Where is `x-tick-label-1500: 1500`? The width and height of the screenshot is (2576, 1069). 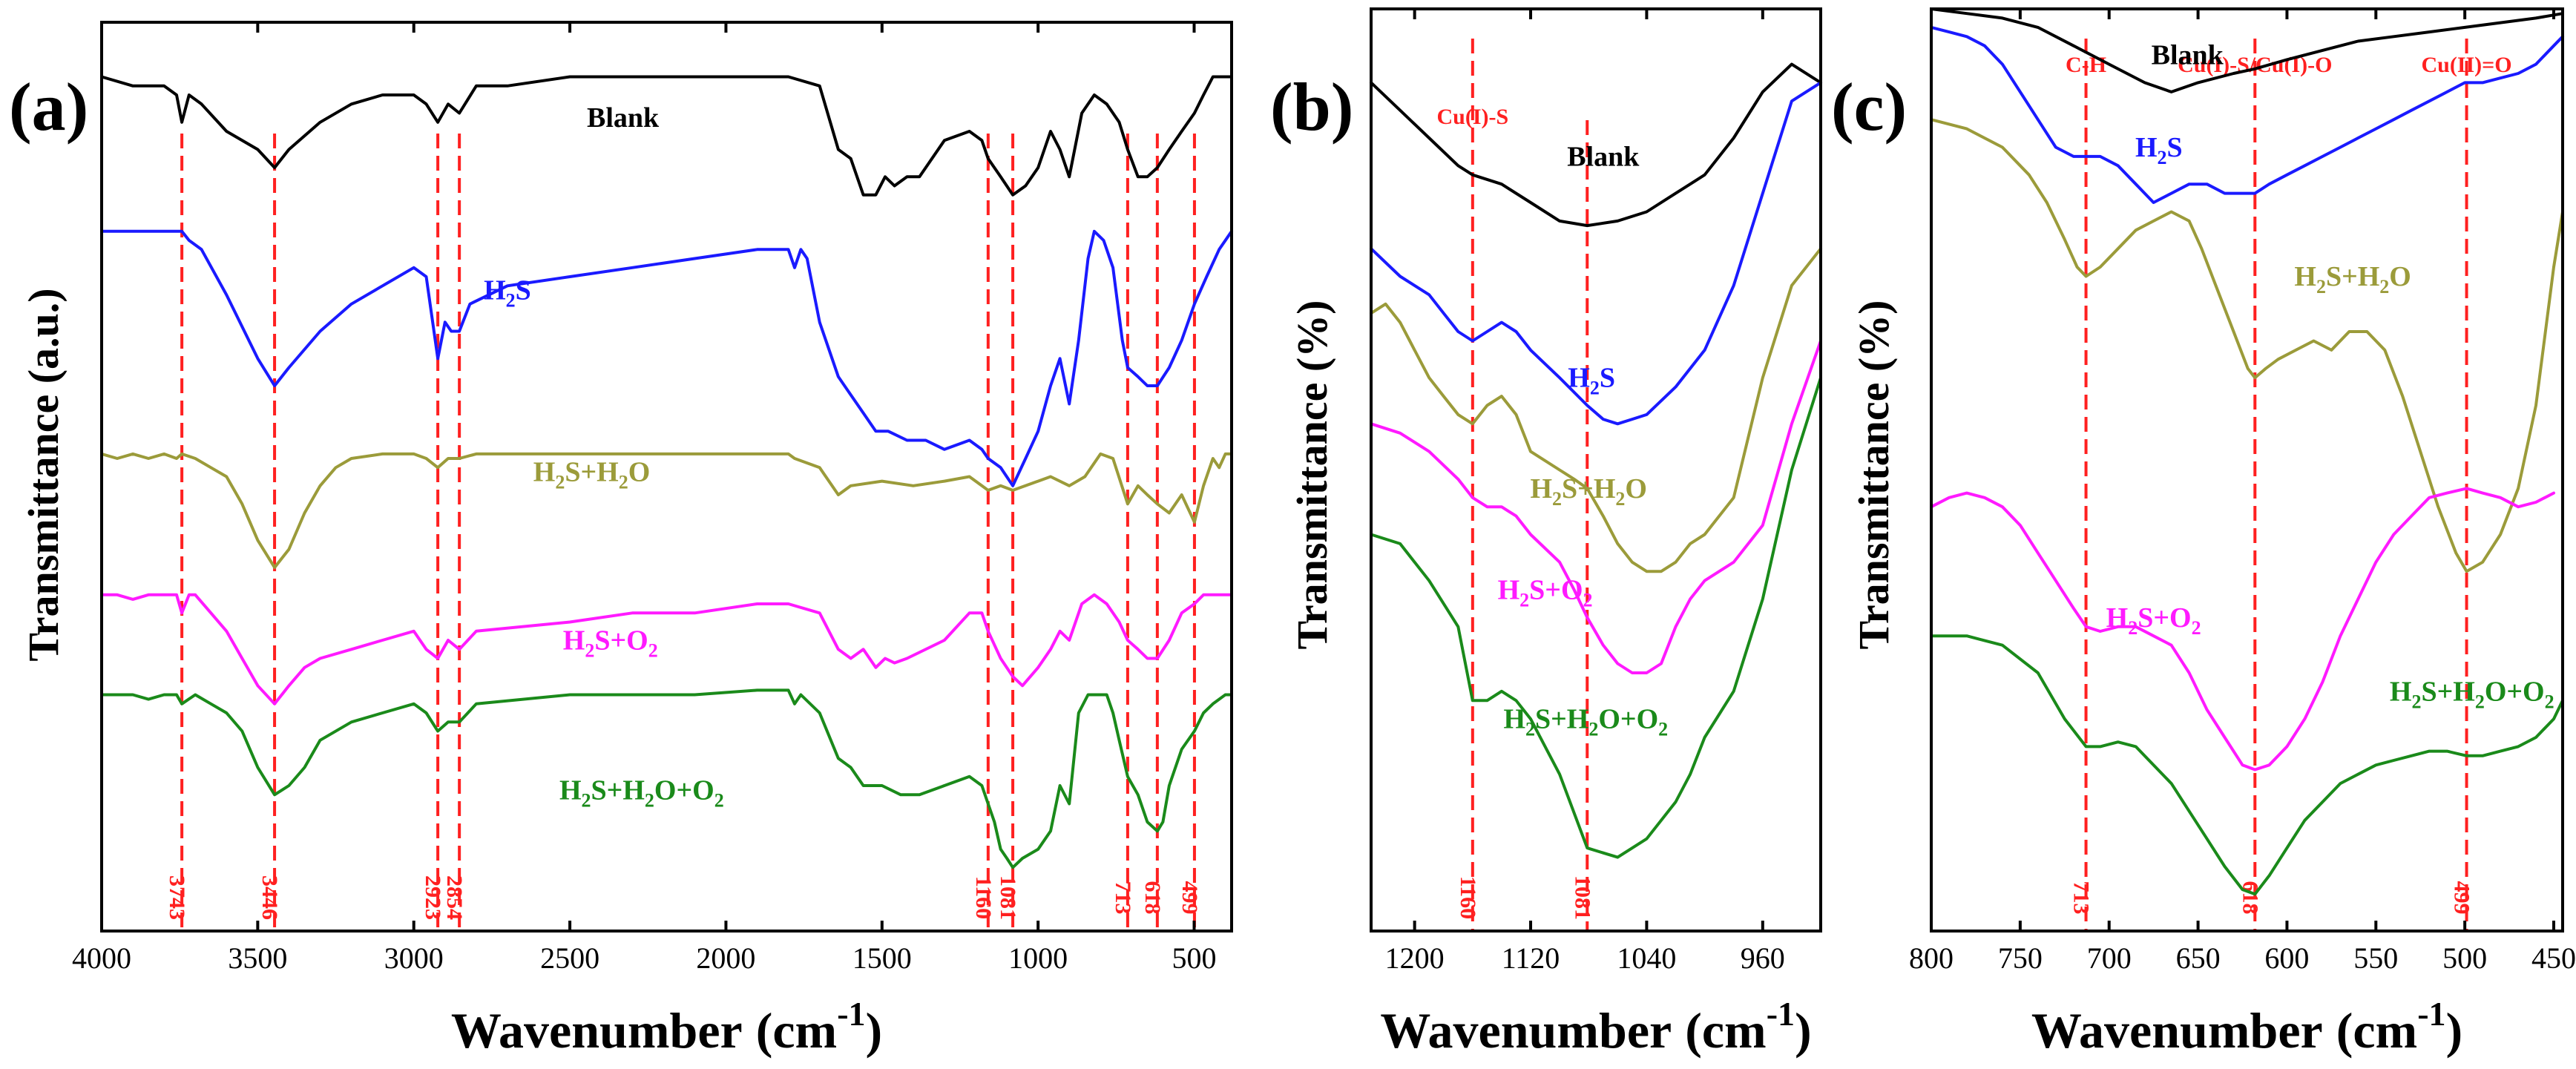 x-tick-label-1500: 1500 is located at coordinates (882, 958).